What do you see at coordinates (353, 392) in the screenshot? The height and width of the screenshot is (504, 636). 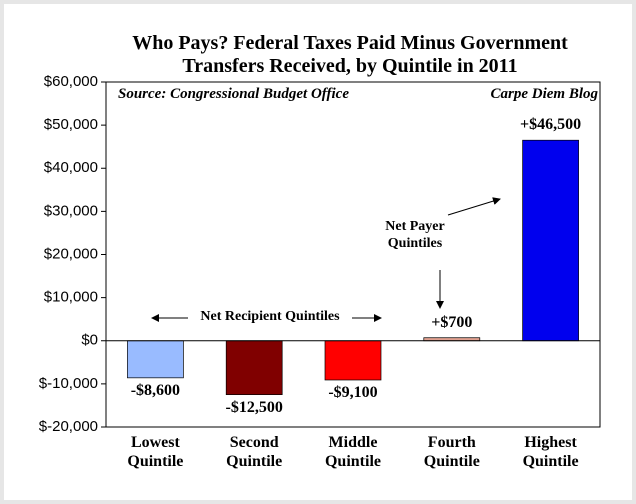 I see `value-label: -$9,100` at bounding box center [353, 392].